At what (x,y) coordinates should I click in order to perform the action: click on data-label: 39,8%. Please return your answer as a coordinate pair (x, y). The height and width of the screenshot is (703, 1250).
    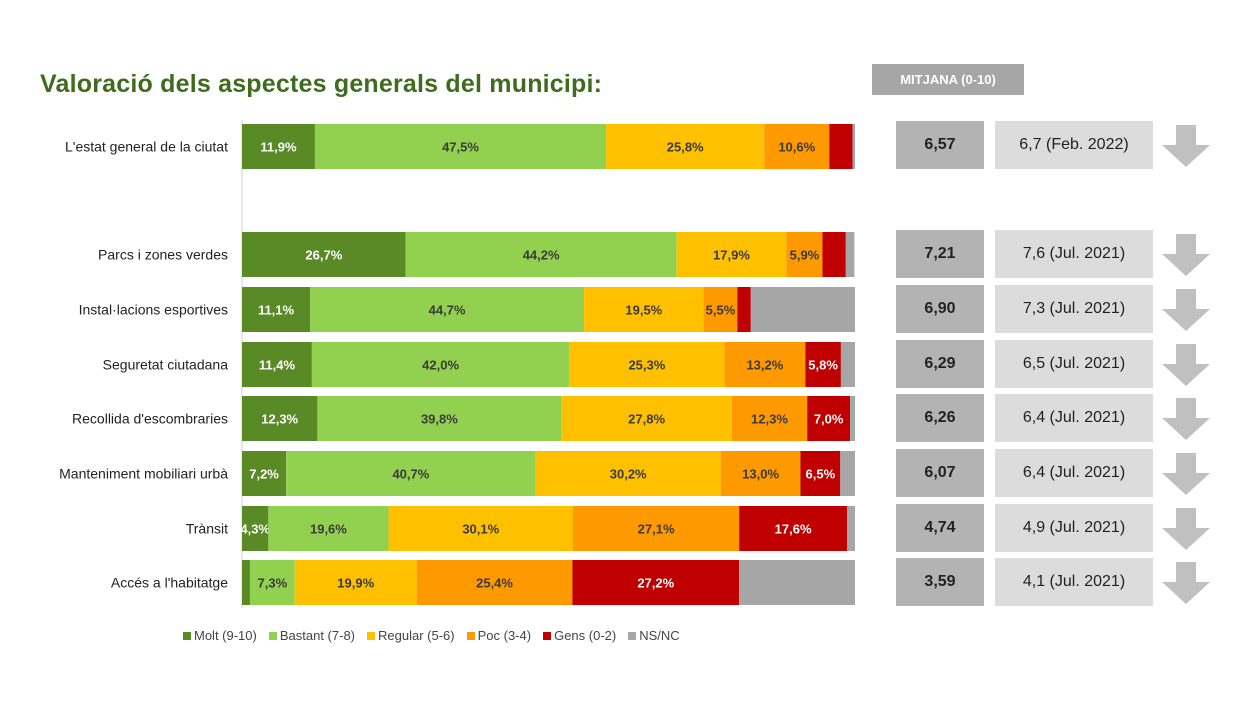
    Looking at the image, I should click on (439, 419).